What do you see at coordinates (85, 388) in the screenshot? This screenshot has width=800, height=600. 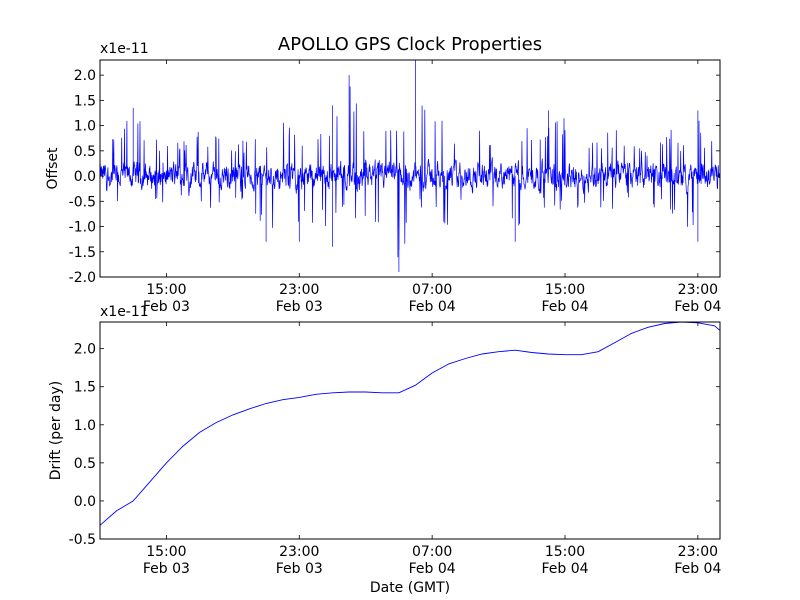 I see `drift-y-tick-label: 1.5` at bounding box center [85, 388].